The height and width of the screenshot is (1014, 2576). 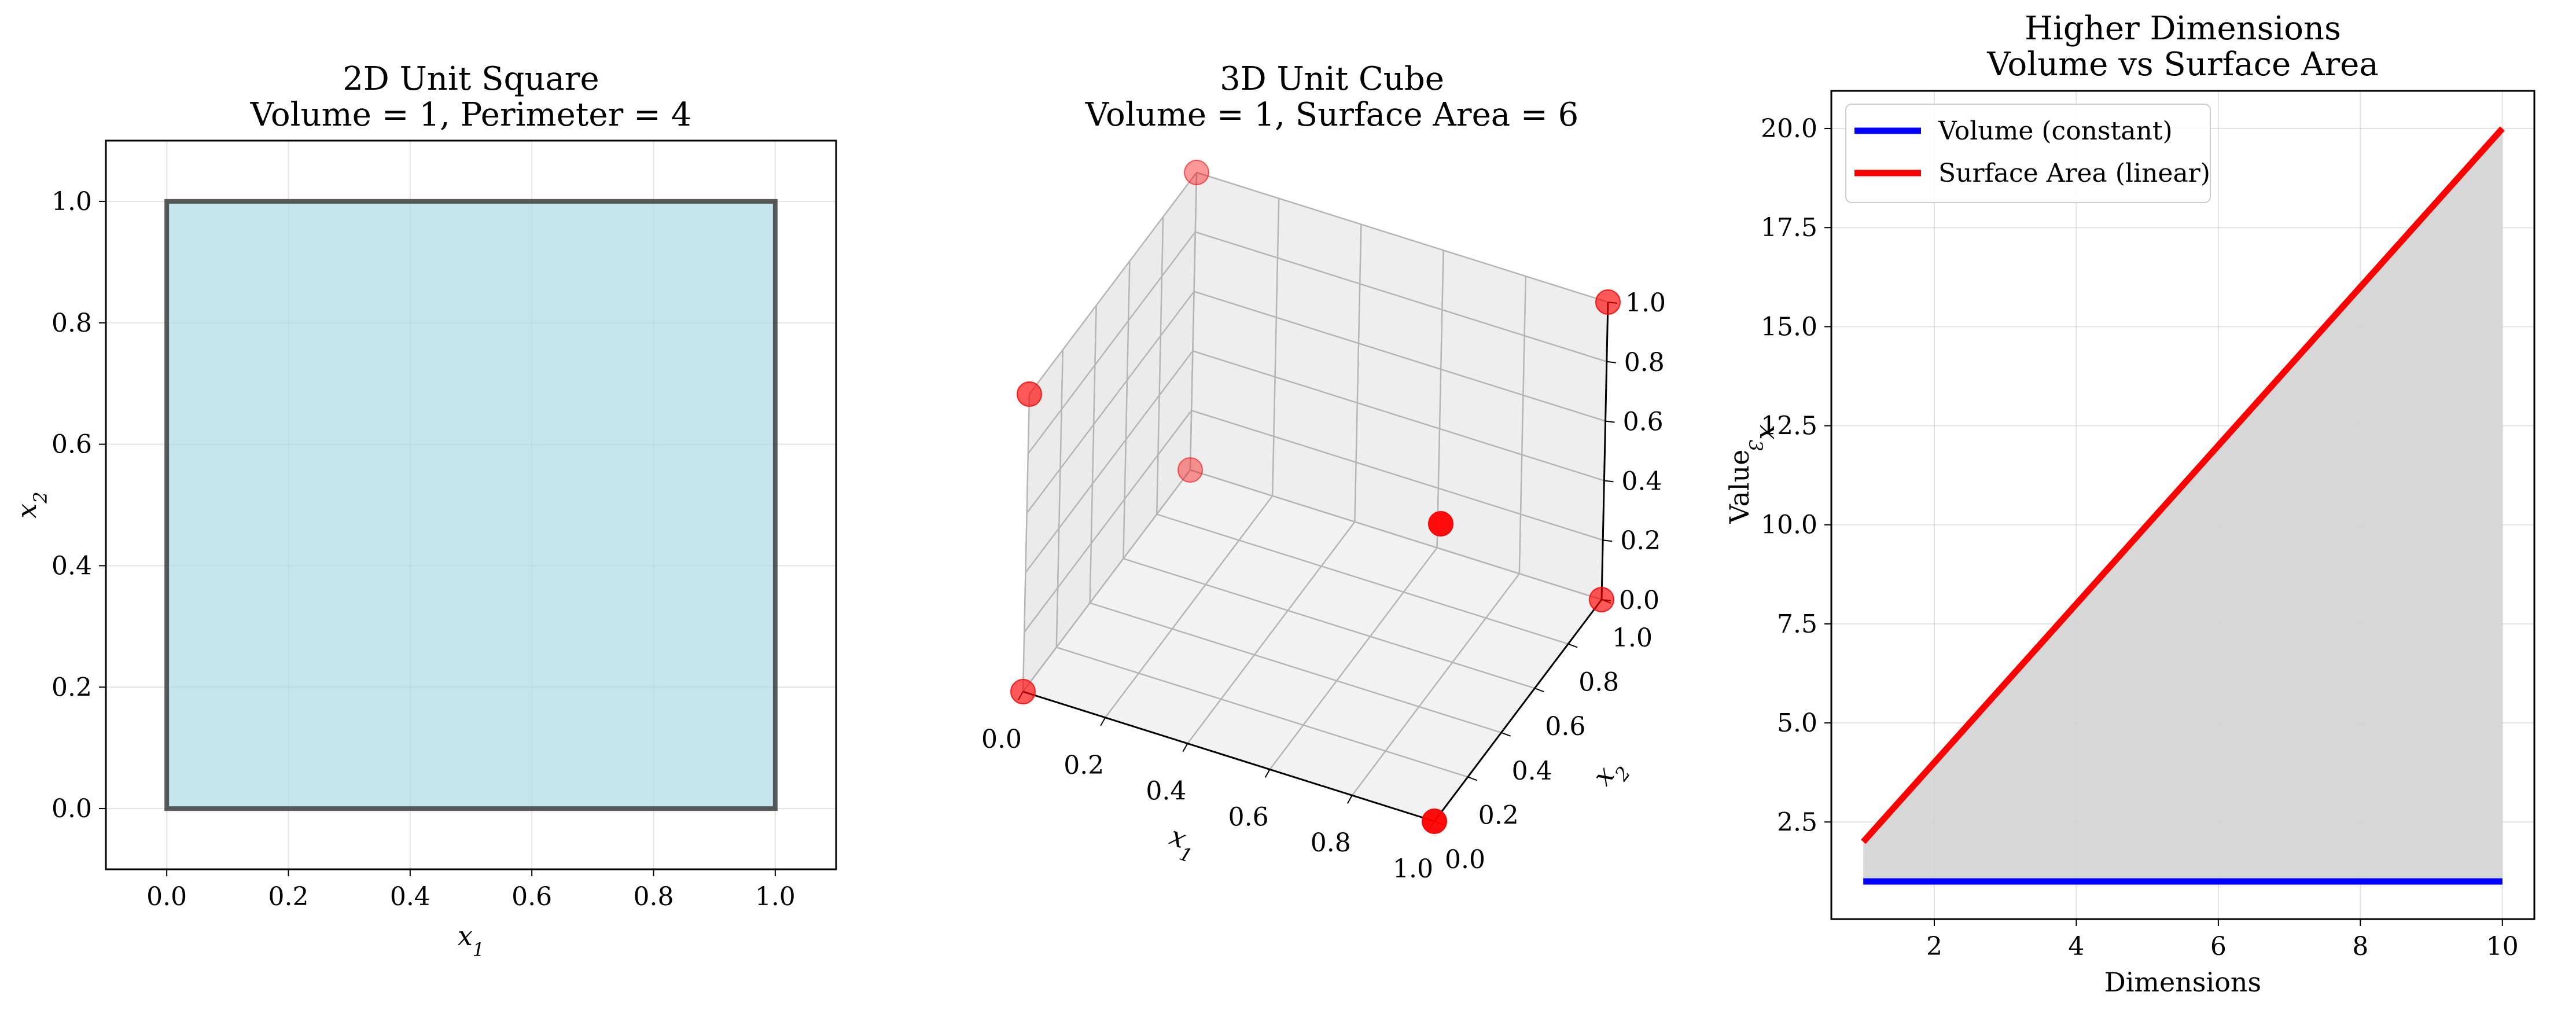 I want to click on y-tick-label: 5.0, so click(x=1797, y=723).